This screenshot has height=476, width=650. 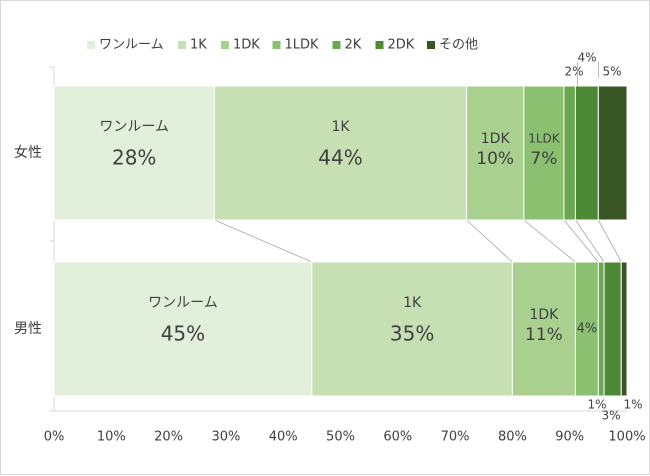 What do you see at coordinates (353, 45) in the screenshot?
I see `legend-entry: 2K` at bounding box center [353, 45].